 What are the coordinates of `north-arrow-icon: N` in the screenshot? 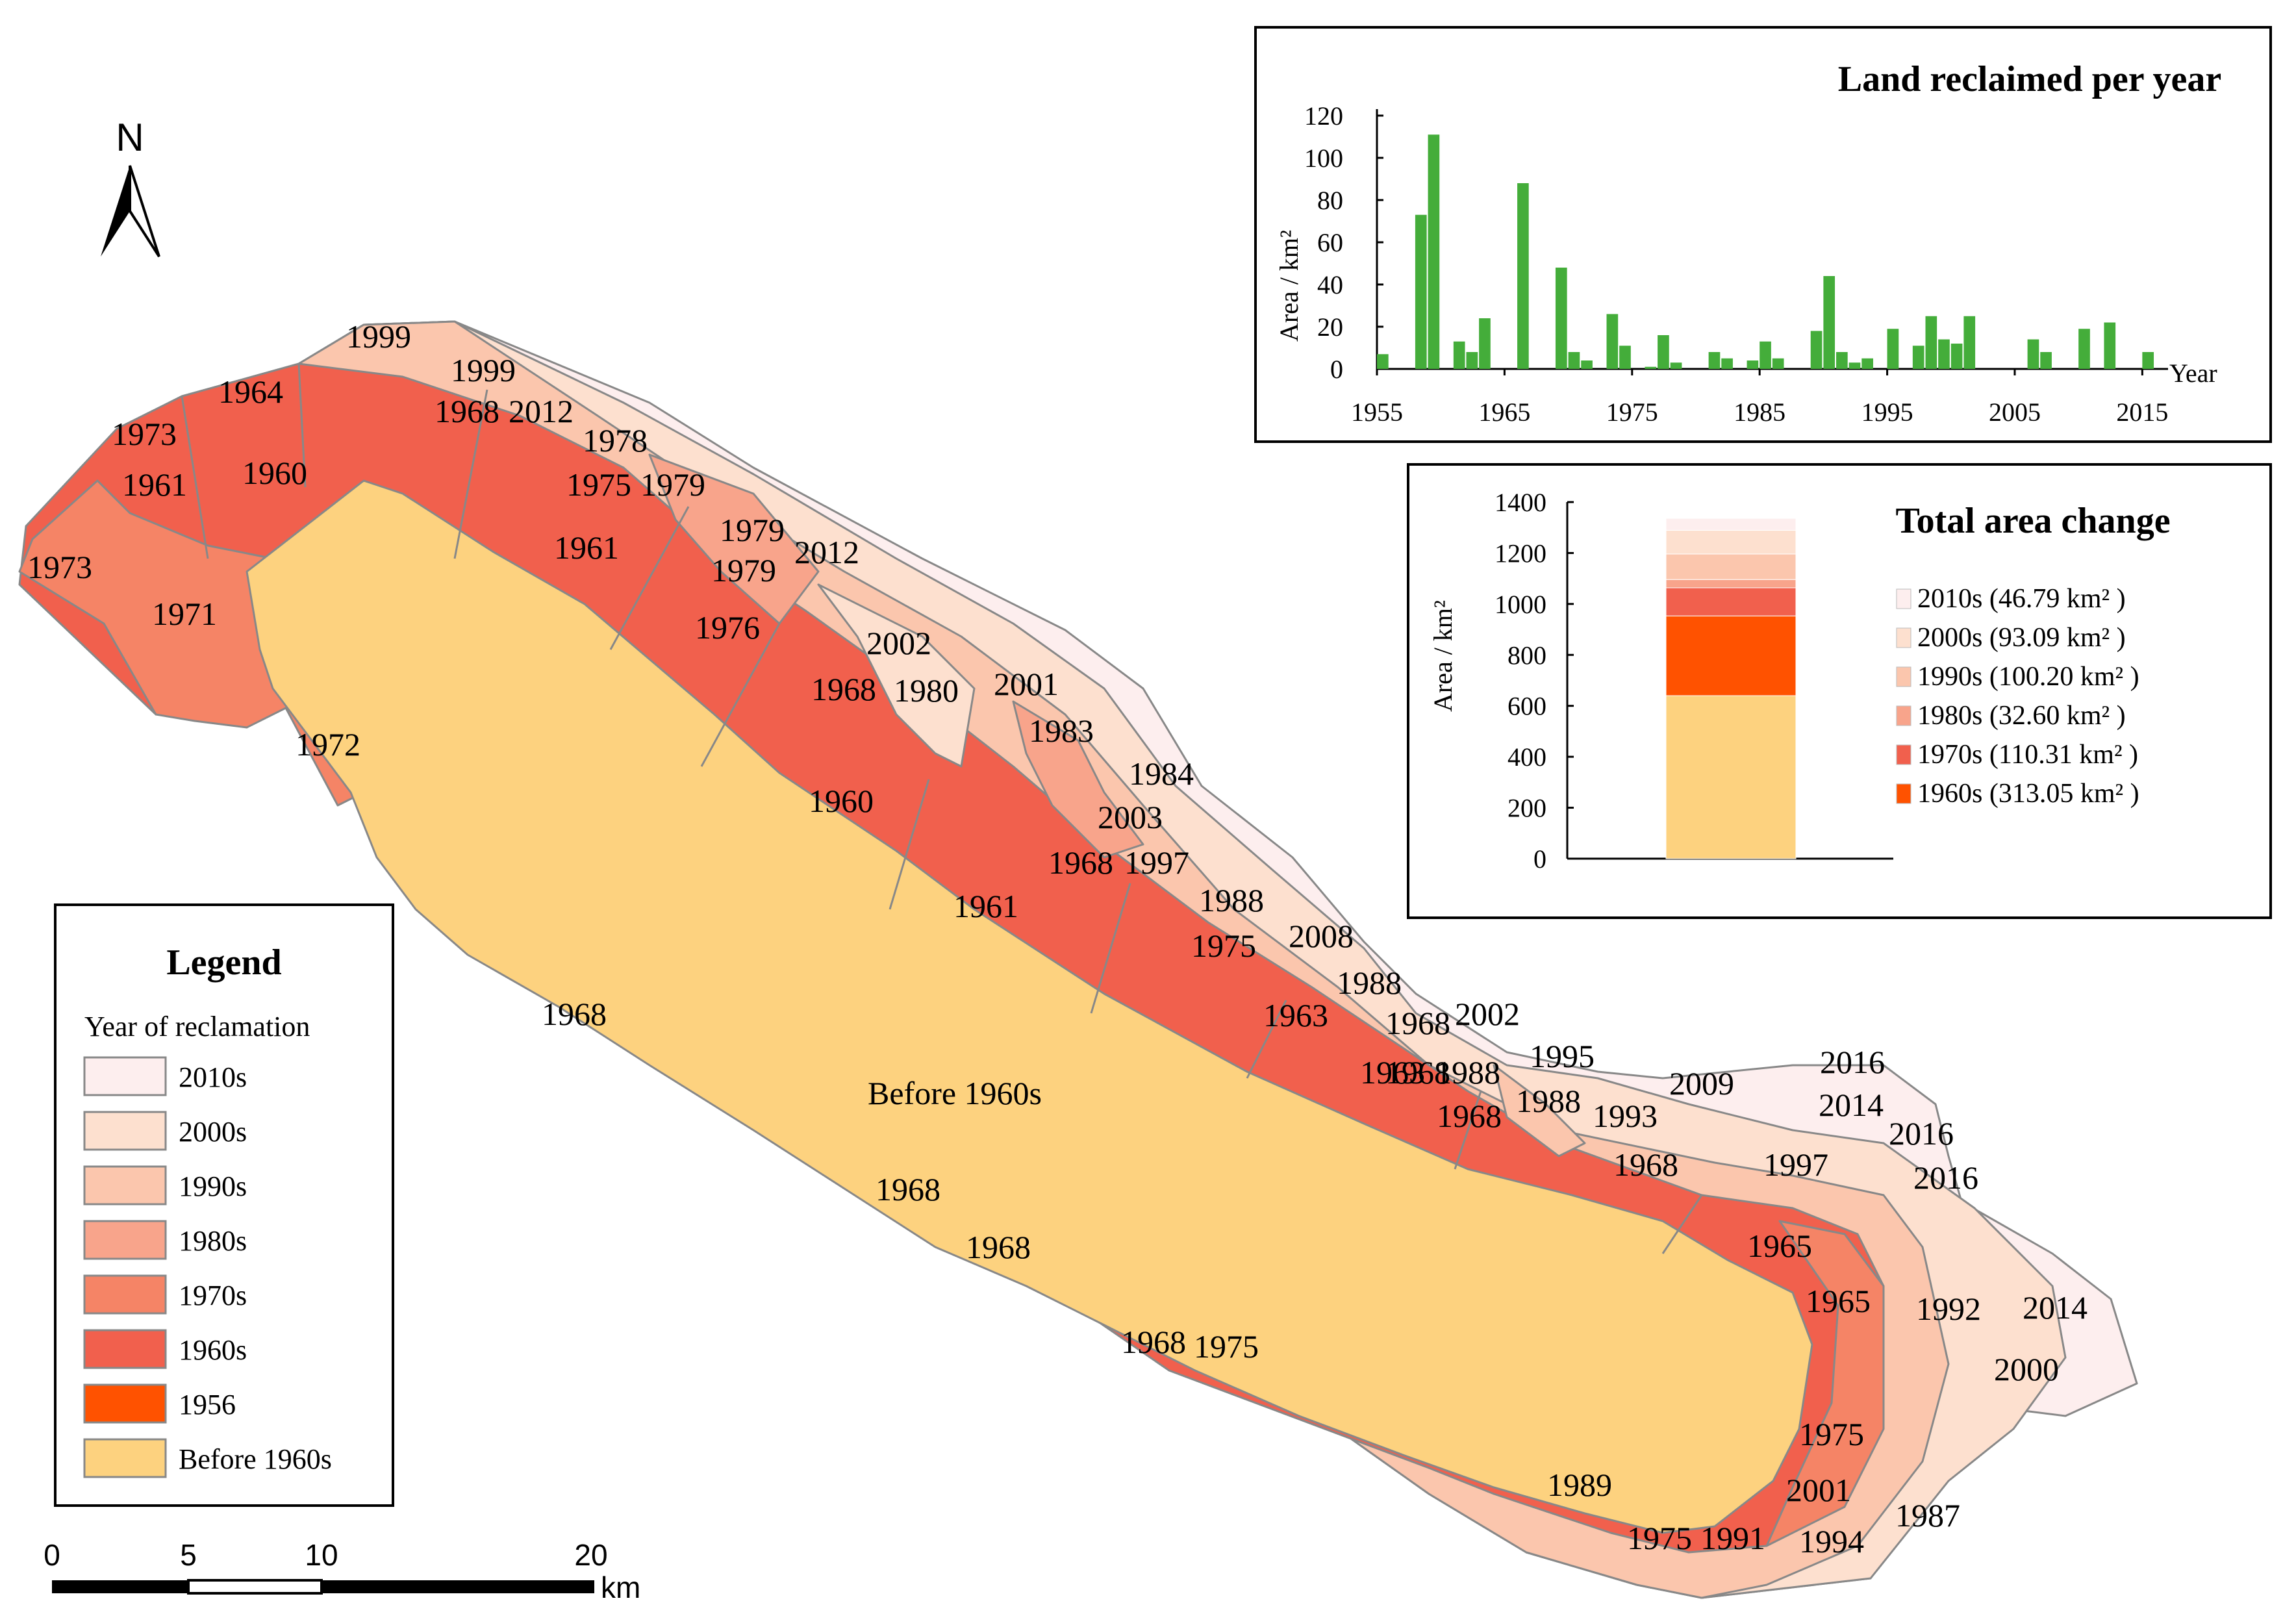 It's located at (130, 187).